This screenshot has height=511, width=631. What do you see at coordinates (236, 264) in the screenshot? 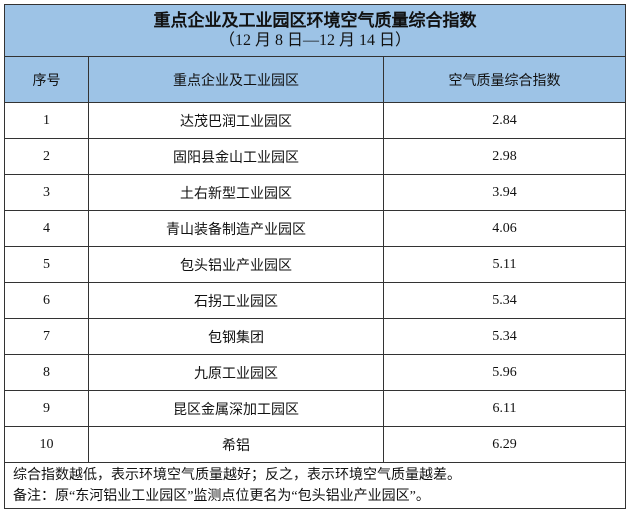
I see `cell-name: 包头铝业产业园区` at bounding box center [236, 264].